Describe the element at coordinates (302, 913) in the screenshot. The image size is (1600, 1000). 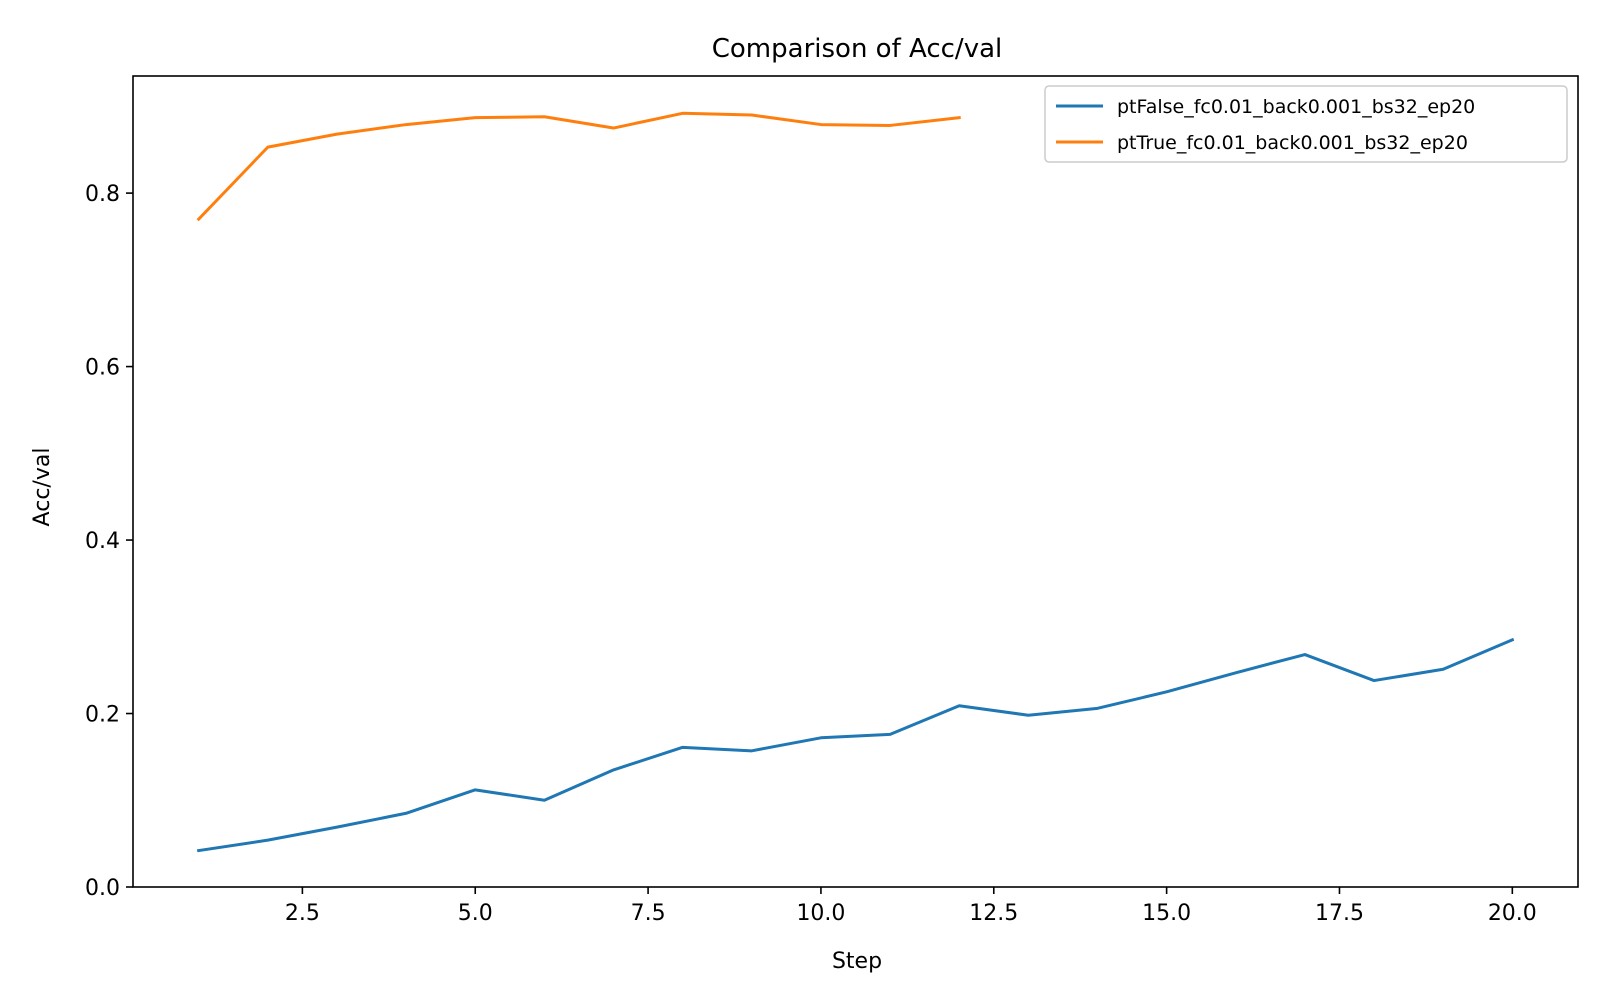
I see `x-tick-label: 2.5` at that location.